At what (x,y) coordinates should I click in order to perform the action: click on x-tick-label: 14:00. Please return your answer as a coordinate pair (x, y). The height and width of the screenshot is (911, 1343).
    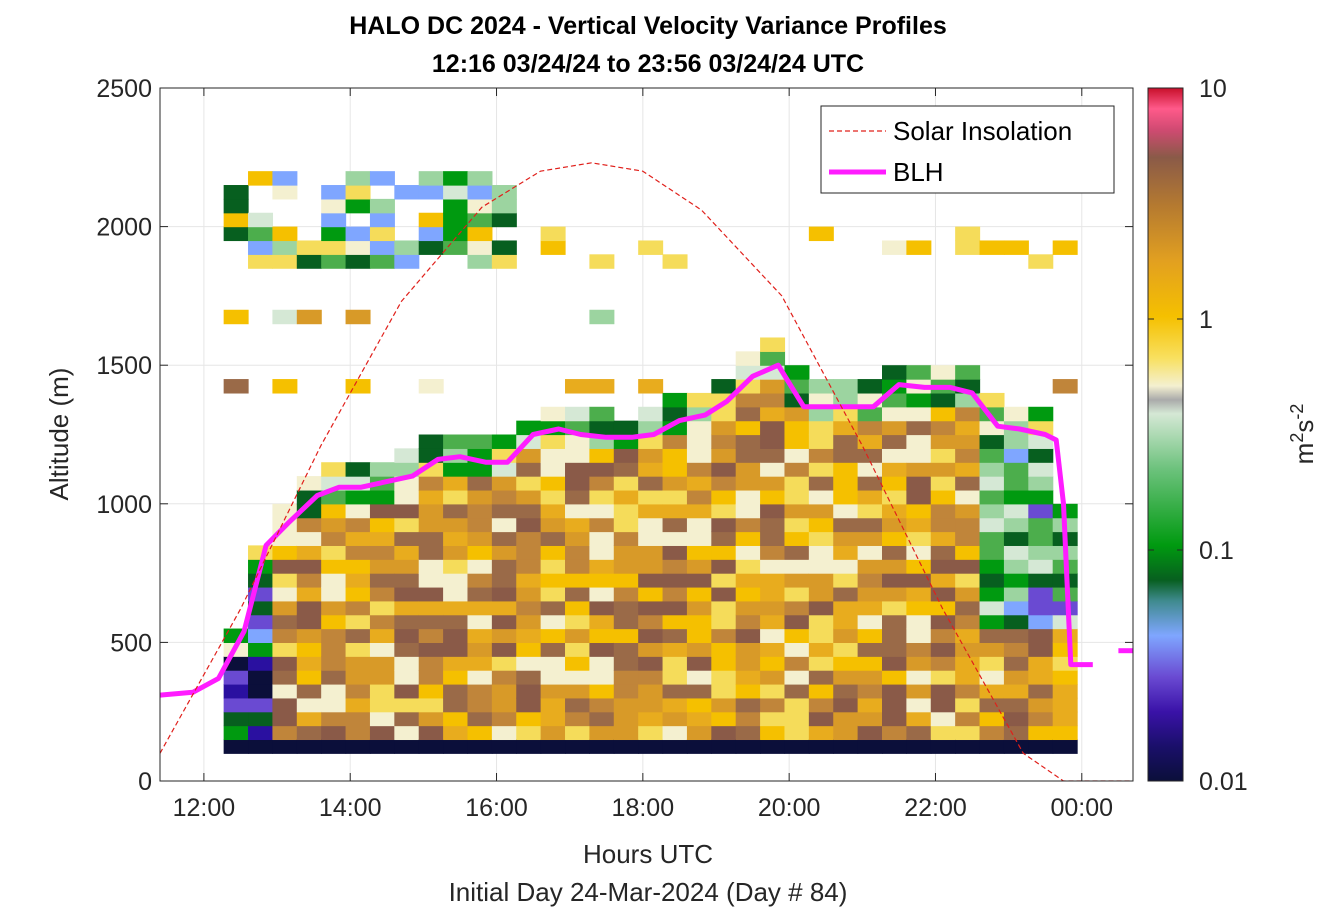
    Looking at the image, I should click on (350, 808).